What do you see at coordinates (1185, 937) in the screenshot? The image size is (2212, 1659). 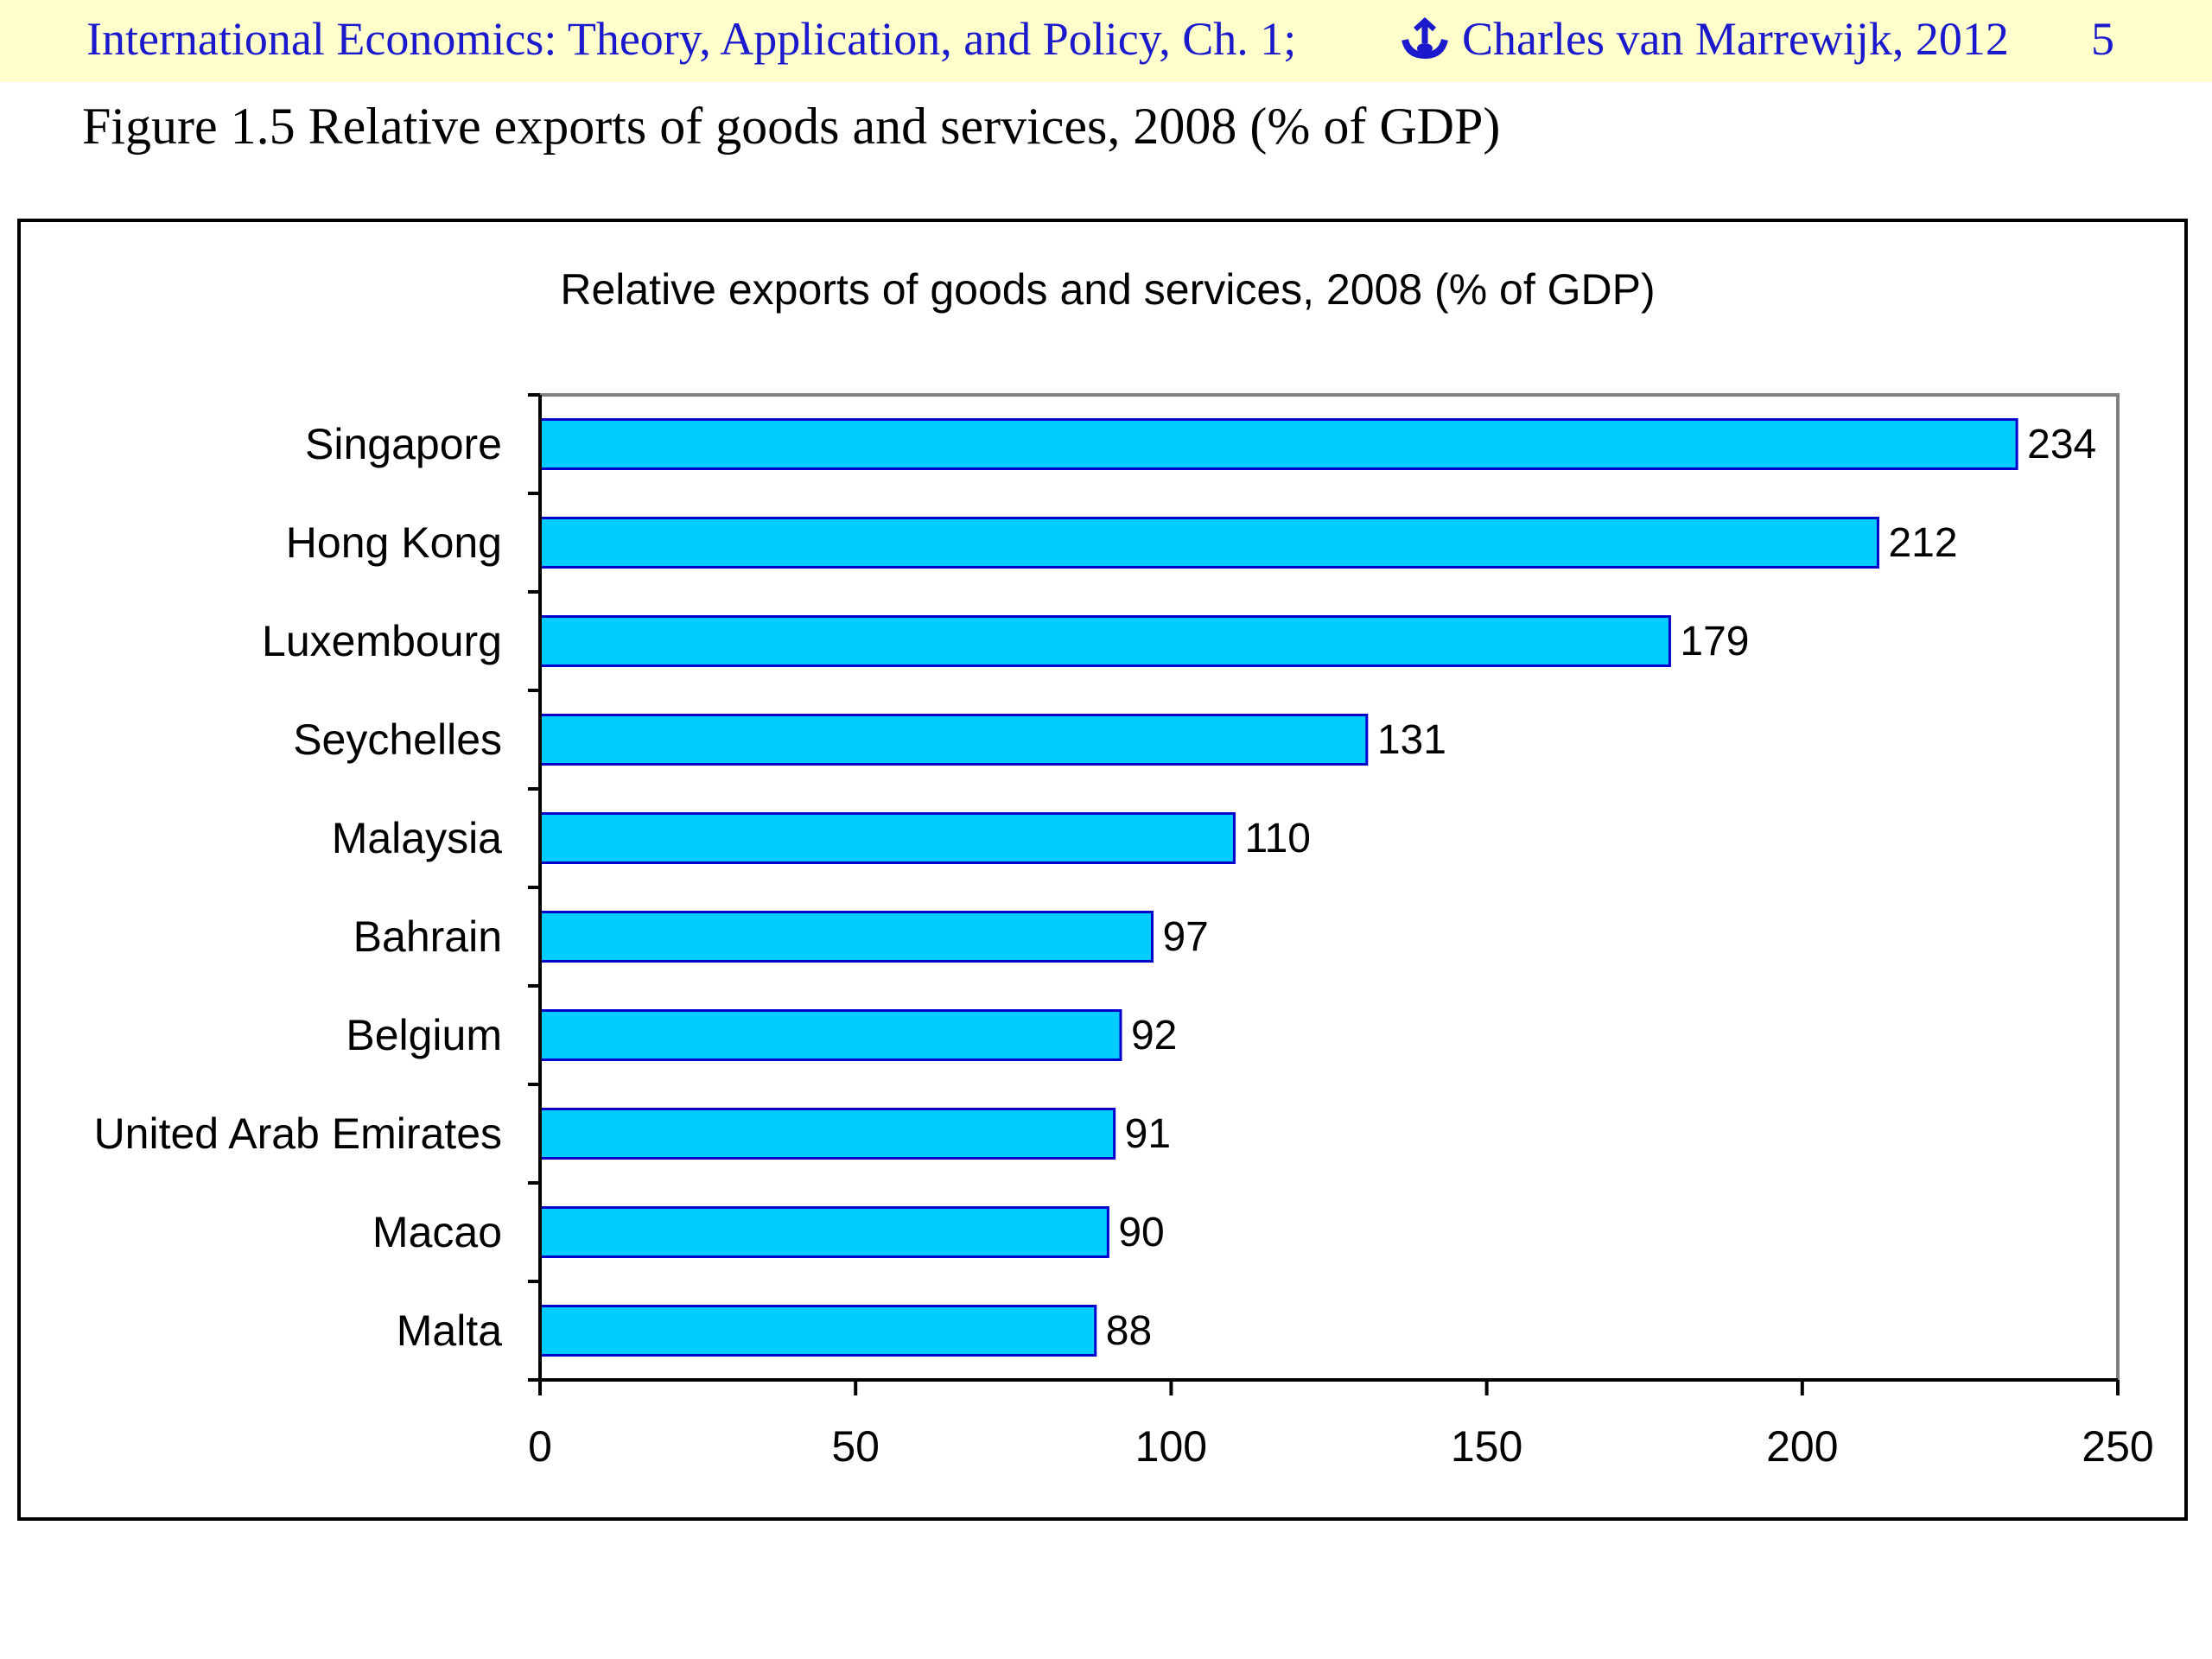 I see `data-label: 97` at bounding box center [1185, 937].